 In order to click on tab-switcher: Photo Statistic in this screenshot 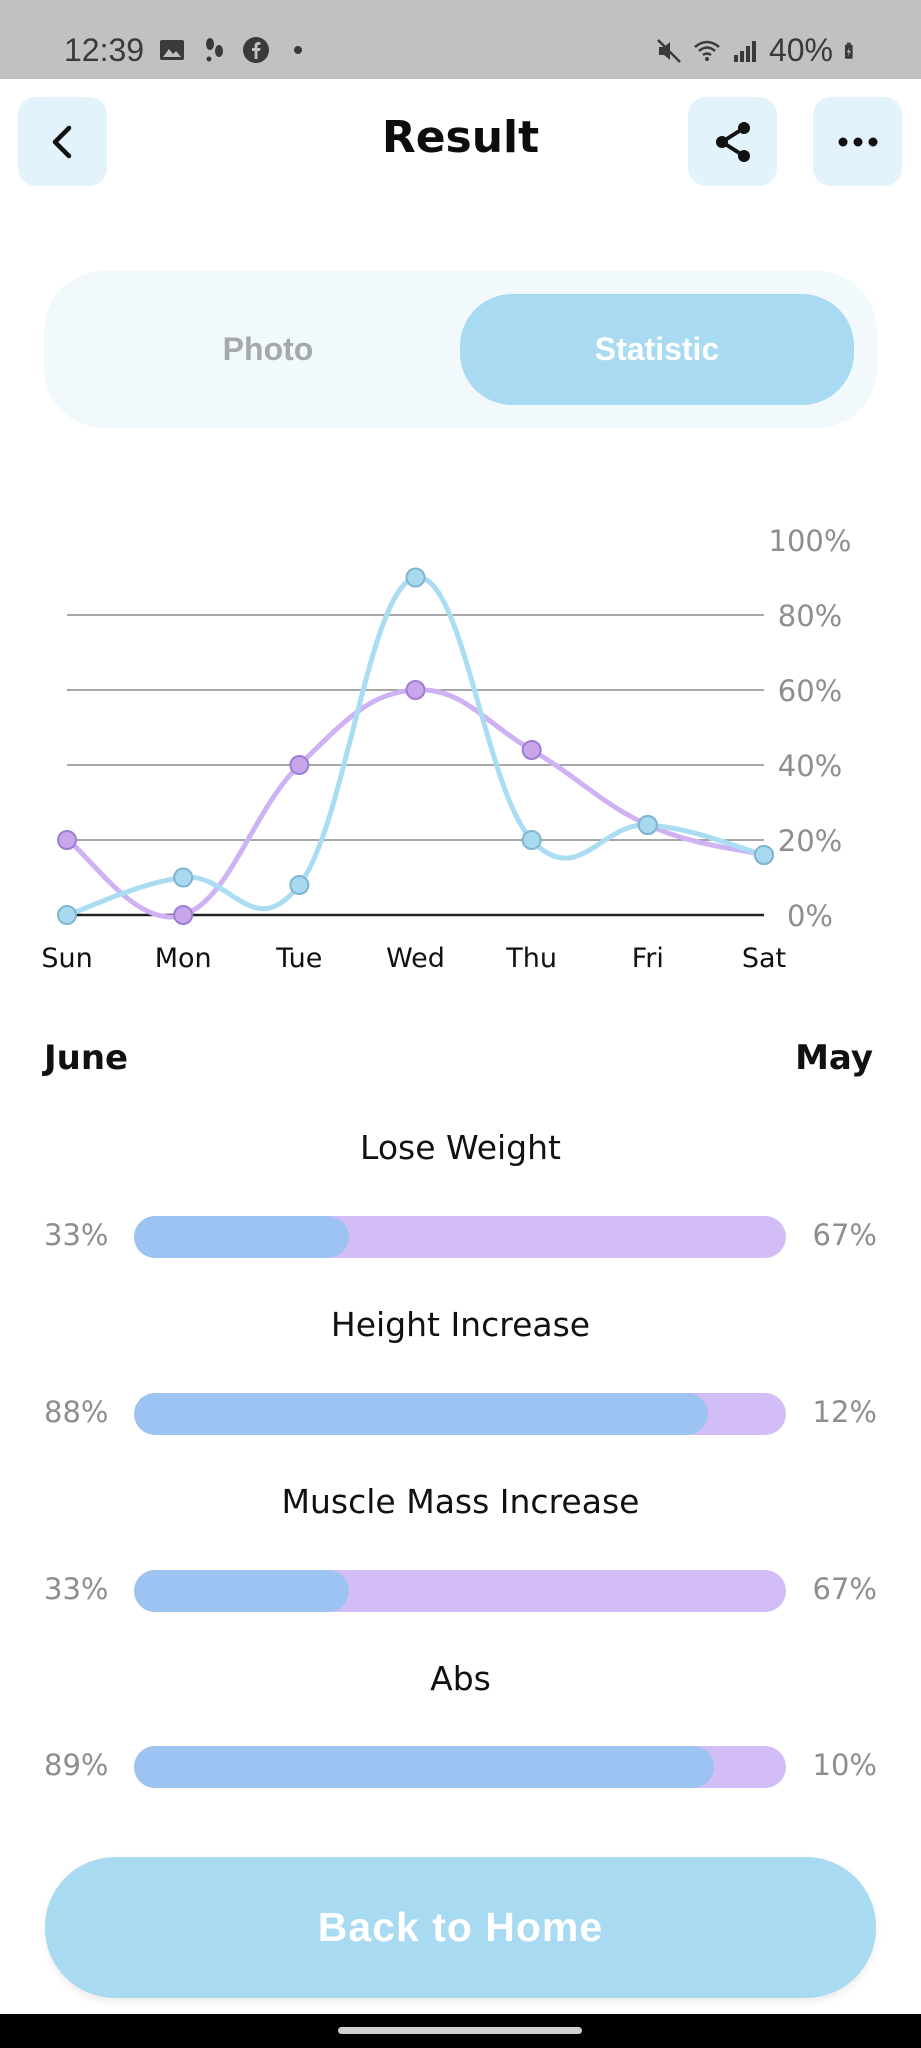, I will do `click(460, 349)`.